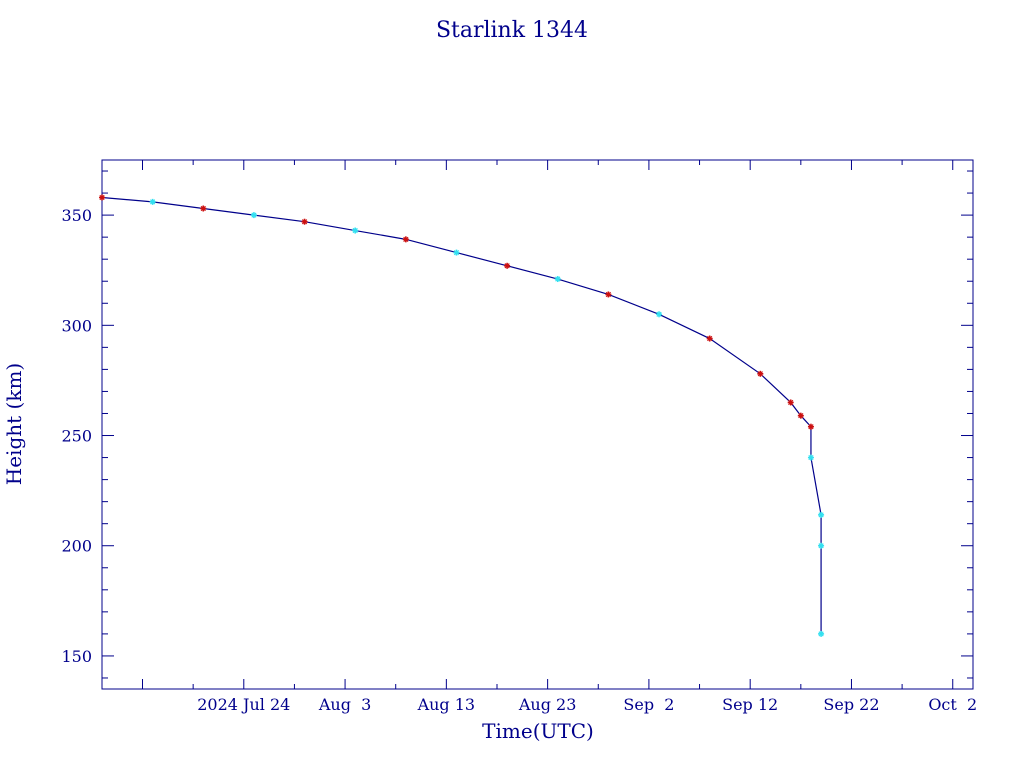 Image resolution: width=1024 pixels, height=773 pixels. I want to click on x-tick-label: Aug 3, so click(344, 704).